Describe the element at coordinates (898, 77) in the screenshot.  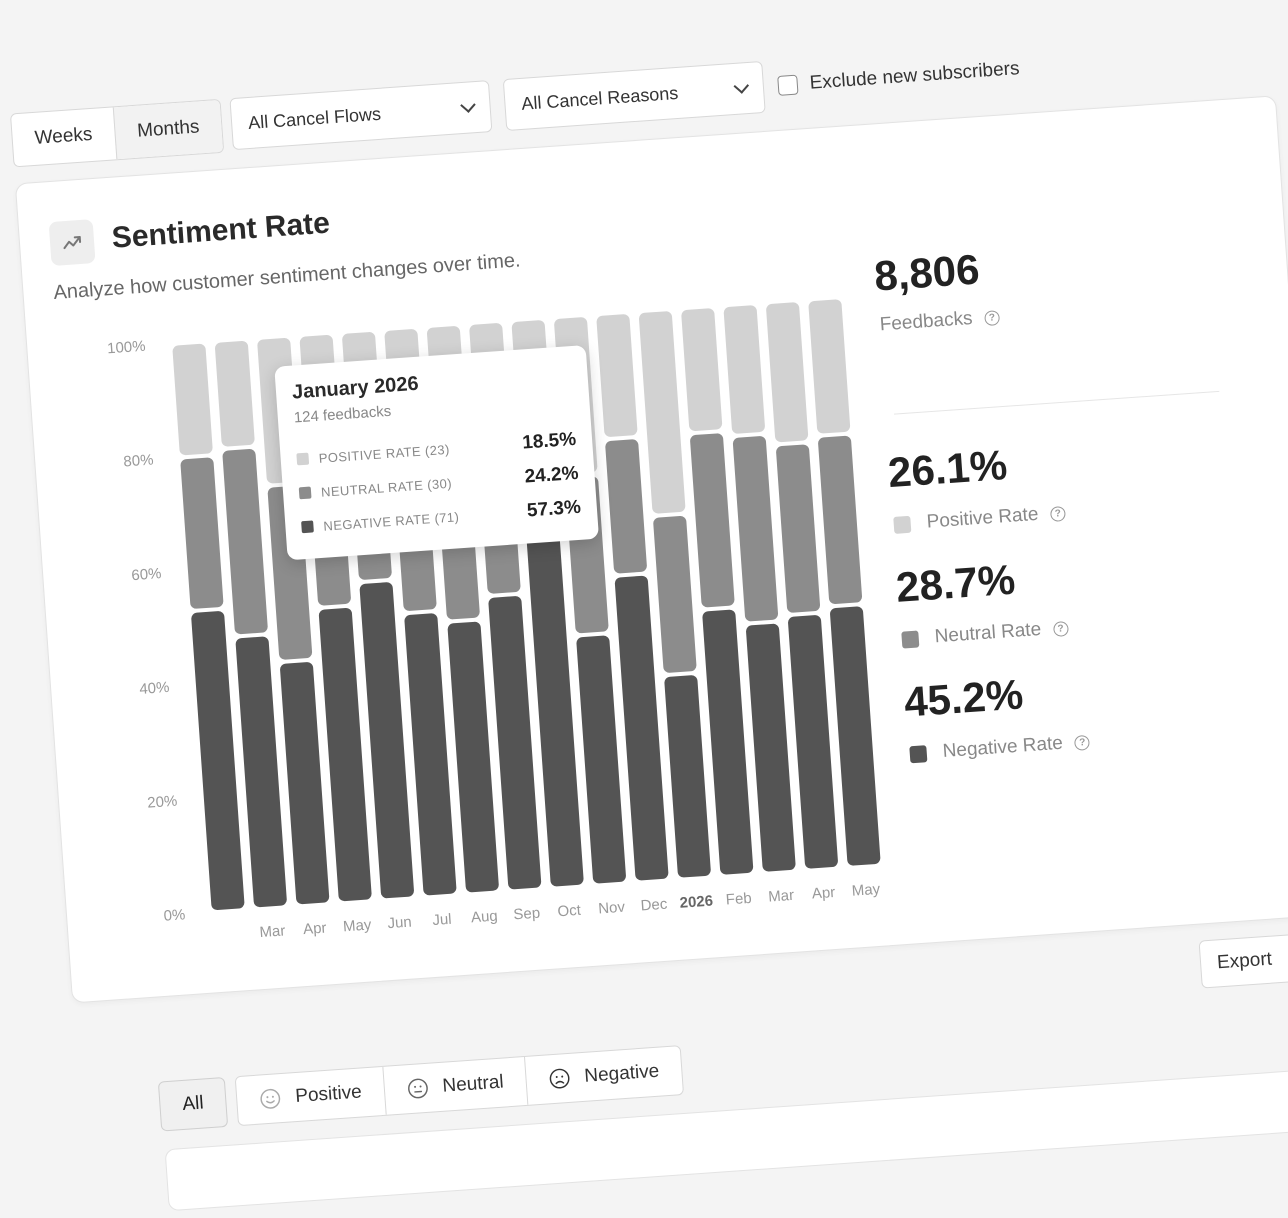
I see `exclude-new-subscribers: Exclude new subscribers` at that location.